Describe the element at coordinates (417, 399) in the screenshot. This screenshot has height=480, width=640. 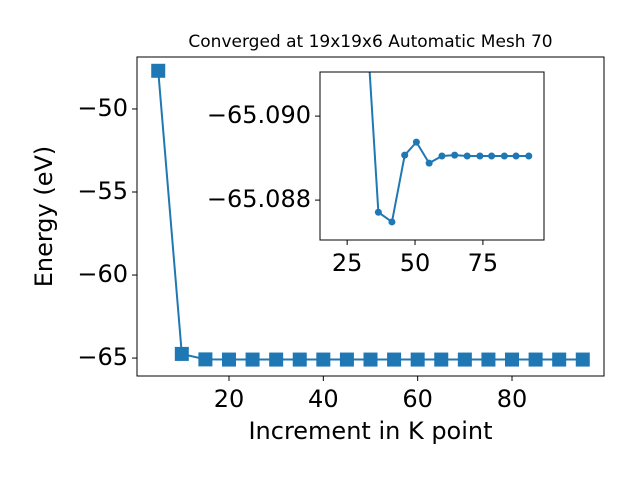
I see `x-tick-label: 60` at that location.